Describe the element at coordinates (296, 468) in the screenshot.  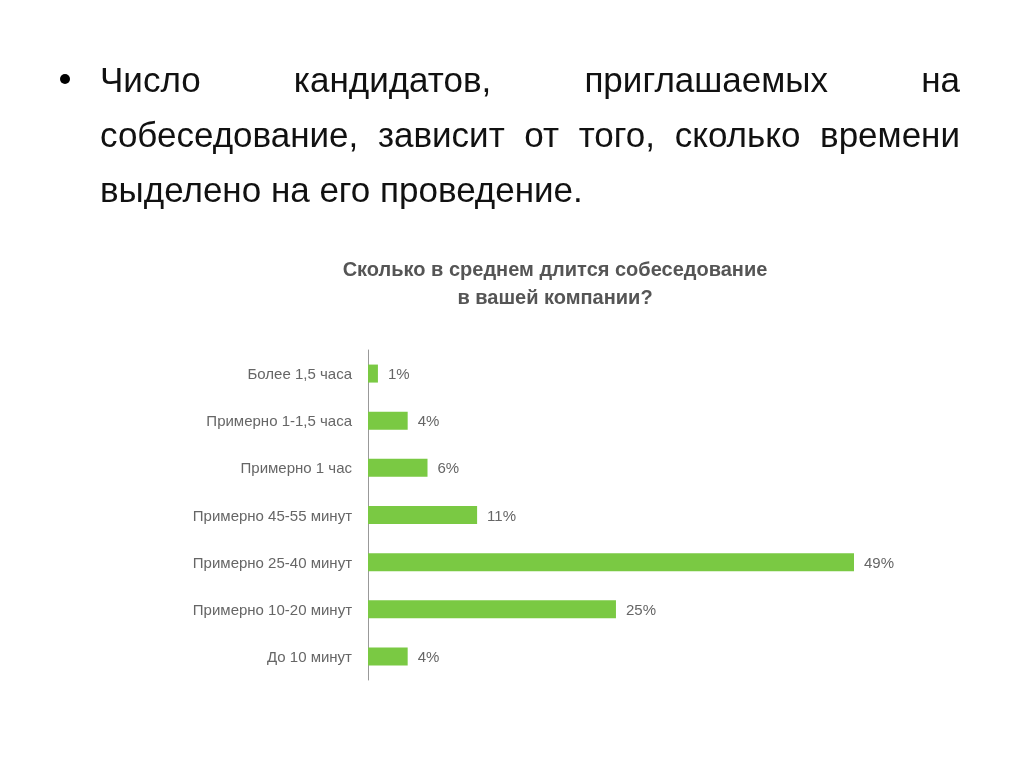
I see `y-tick-label: Примерно 1 час` at that location.